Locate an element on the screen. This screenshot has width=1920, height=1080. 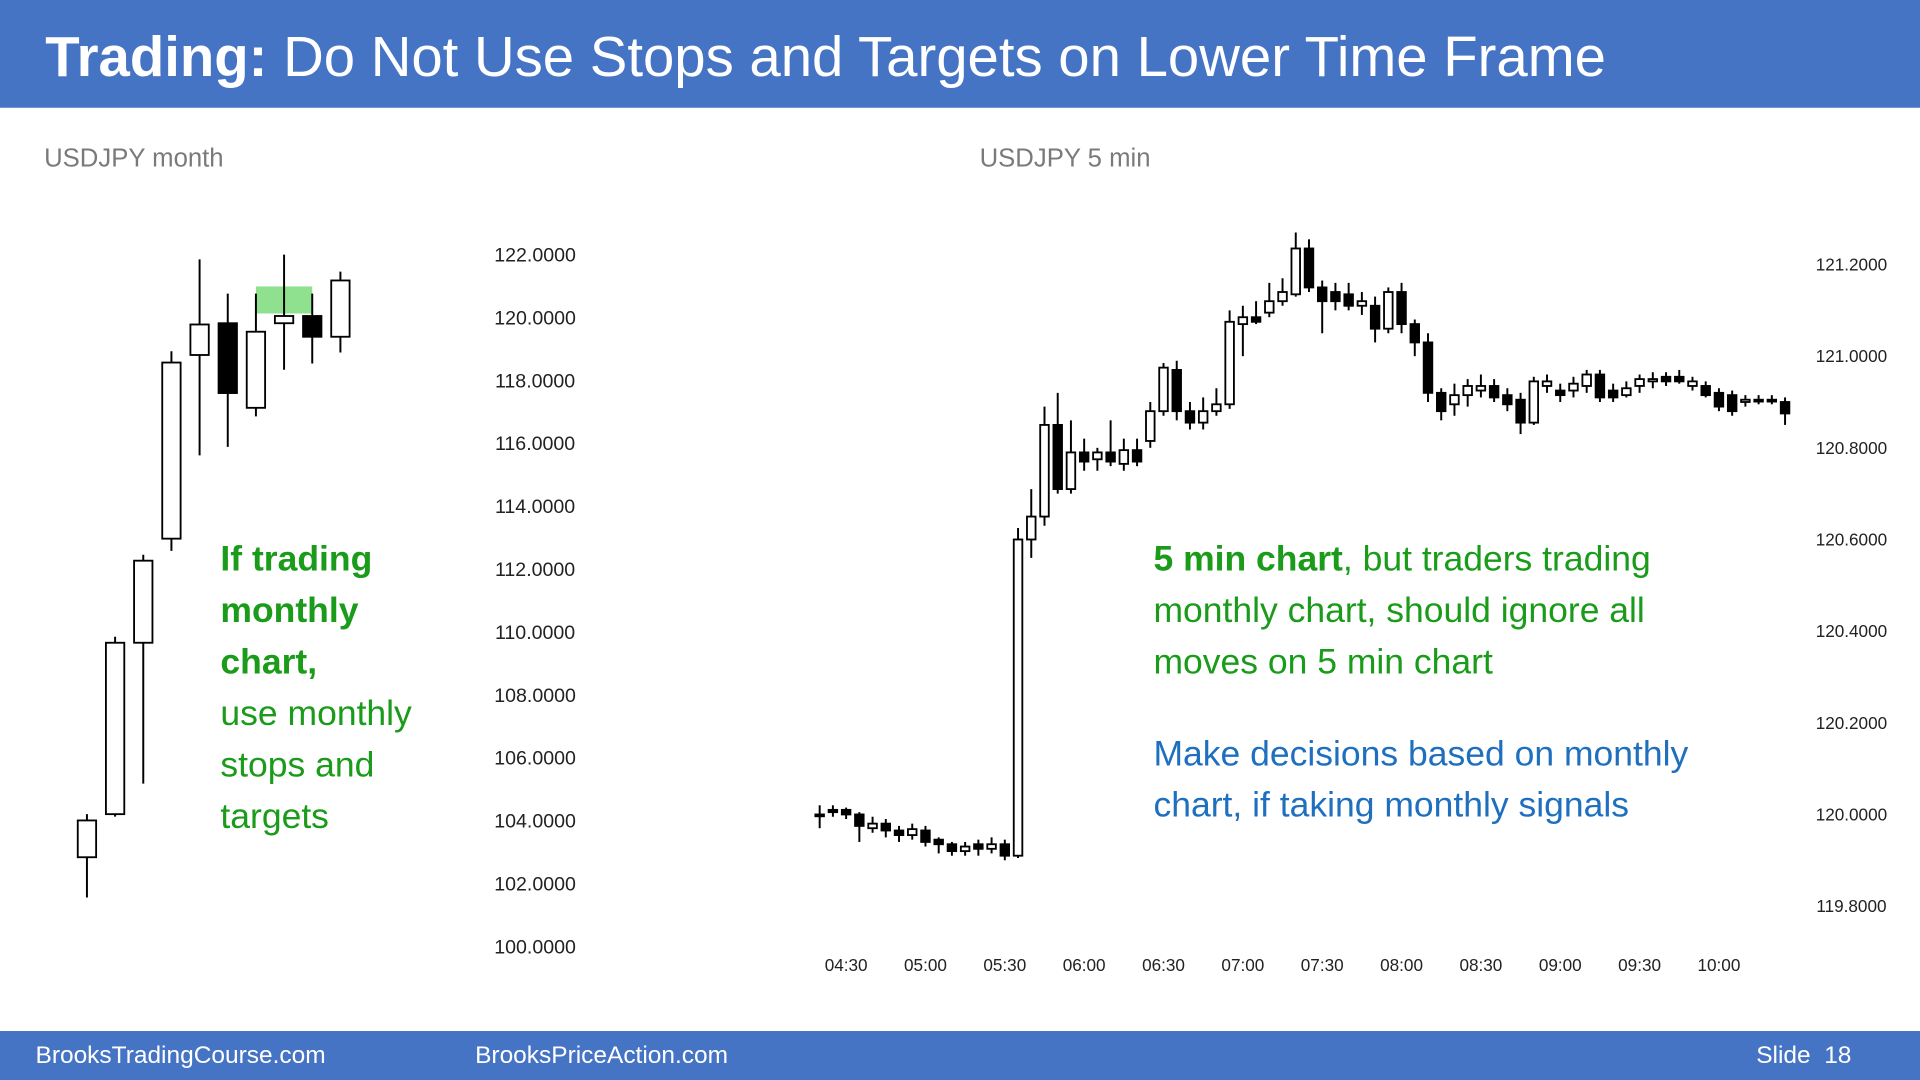
y-tick-label: 122.0000 is located at coordinates (535, 256).